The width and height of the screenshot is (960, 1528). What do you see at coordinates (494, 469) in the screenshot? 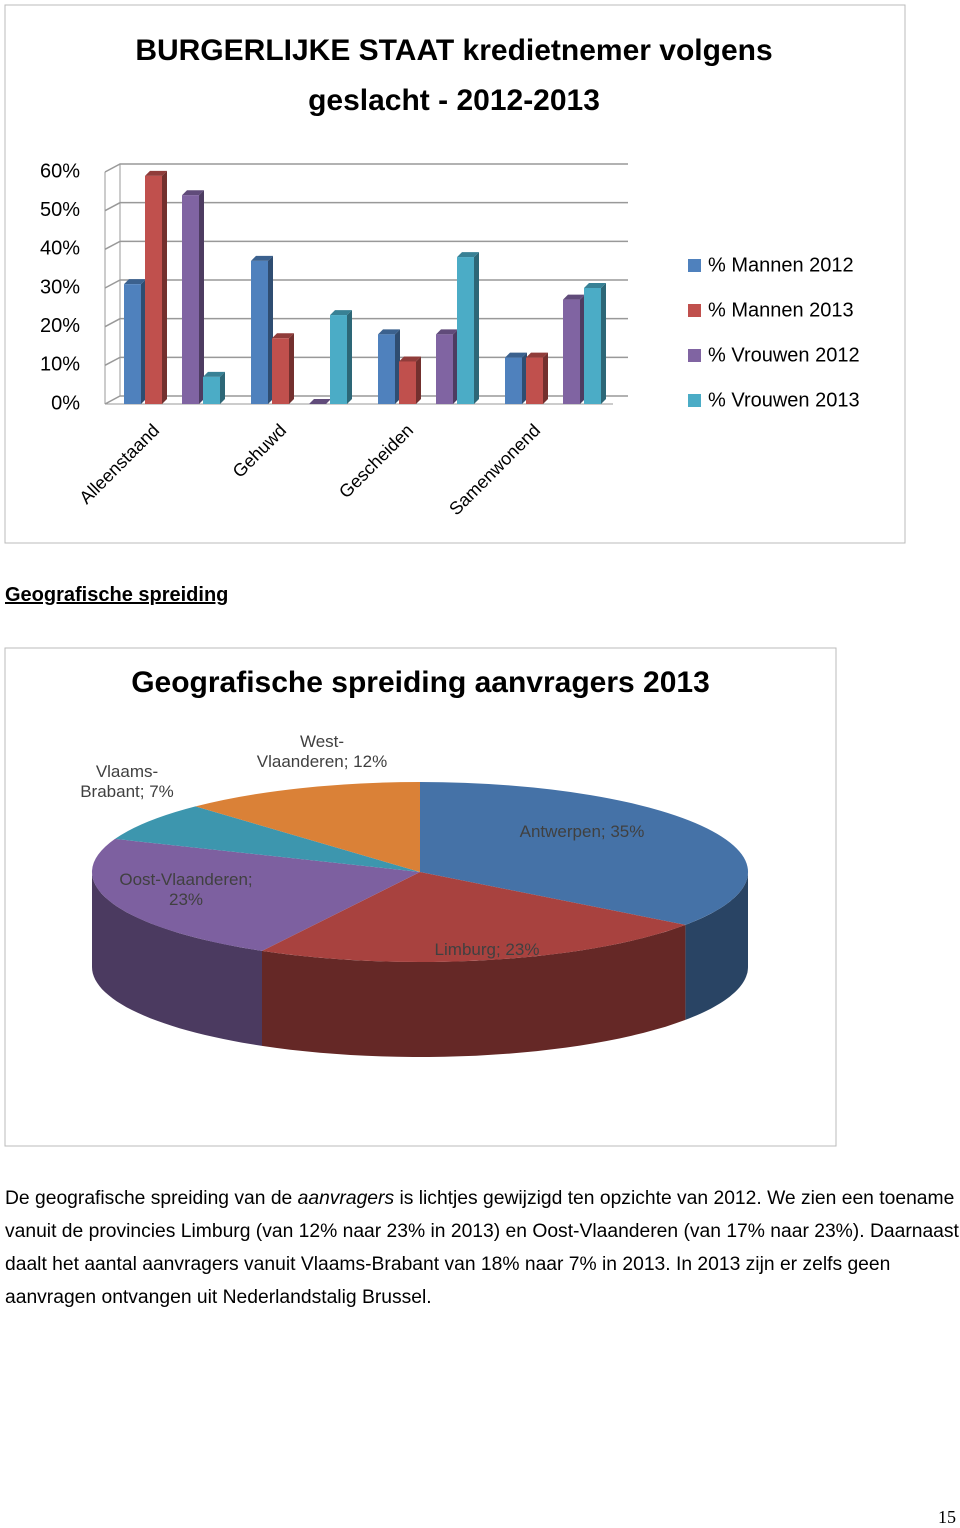
I see `x-tick-label: Samenwonend` at bounding box center [494, 469].